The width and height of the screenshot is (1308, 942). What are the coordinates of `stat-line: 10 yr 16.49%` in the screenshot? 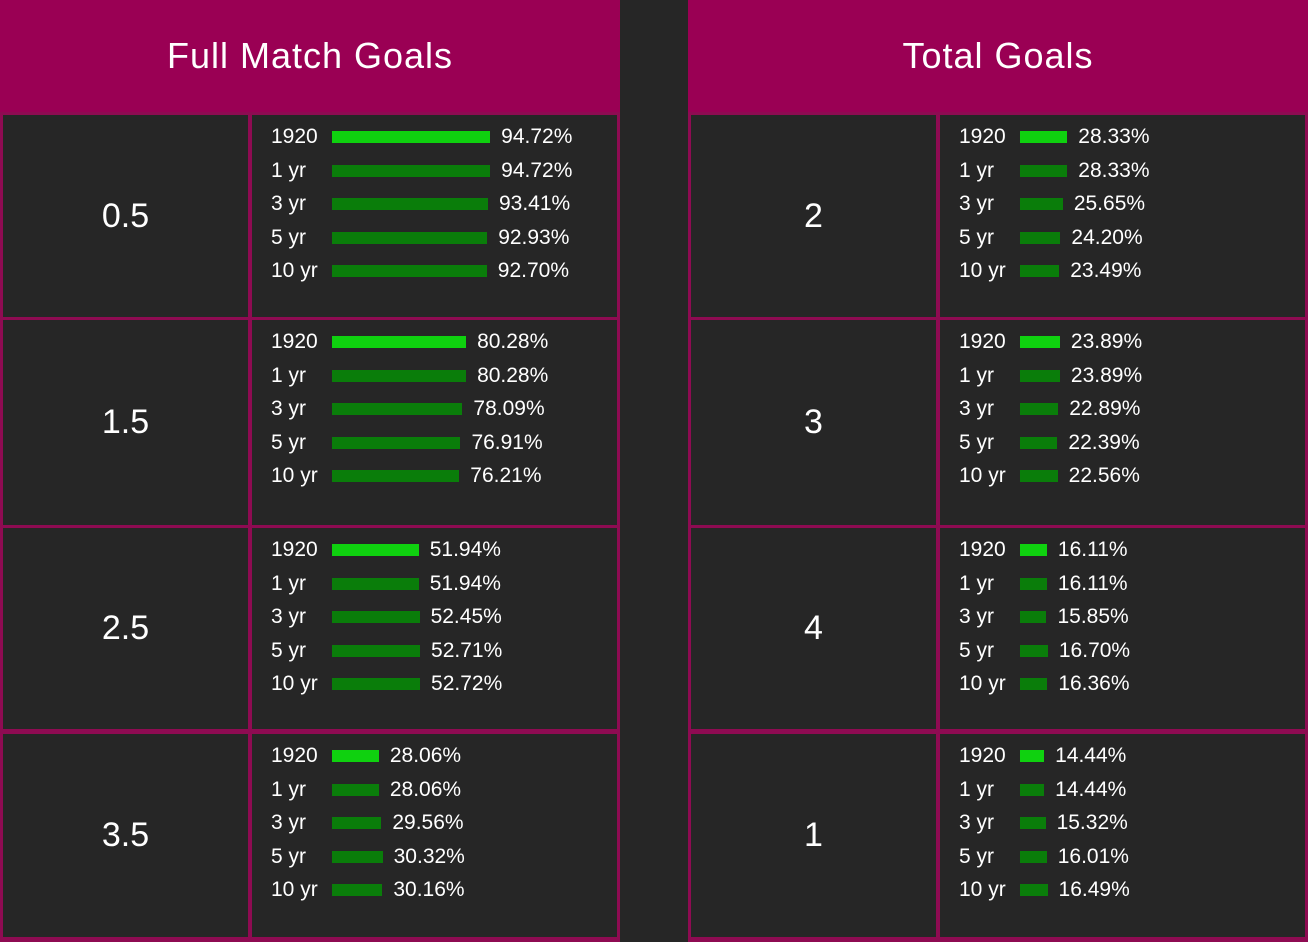 It's located at (1129, 890).